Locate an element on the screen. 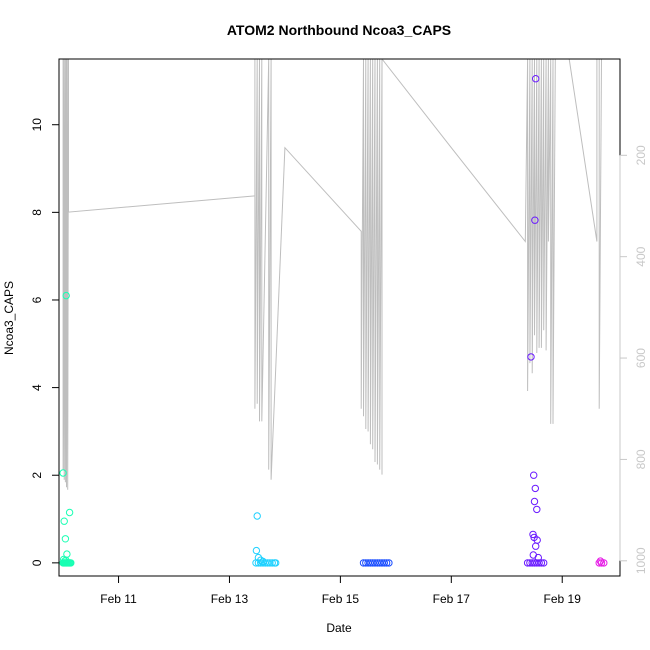  x-axis-tick-label: Feb 17 is located at coordinates (452, 599).